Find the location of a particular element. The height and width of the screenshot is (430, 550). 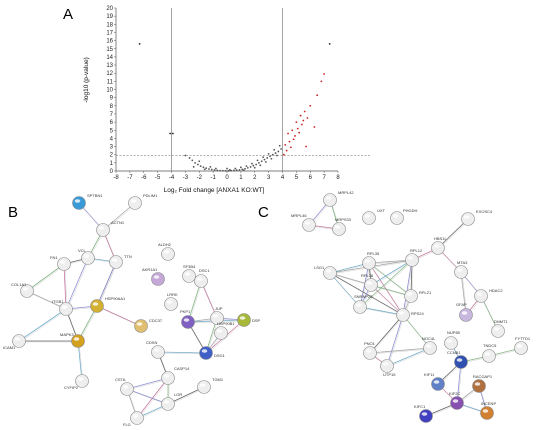

node-label: LRRK is located at coordinates (172, 294).